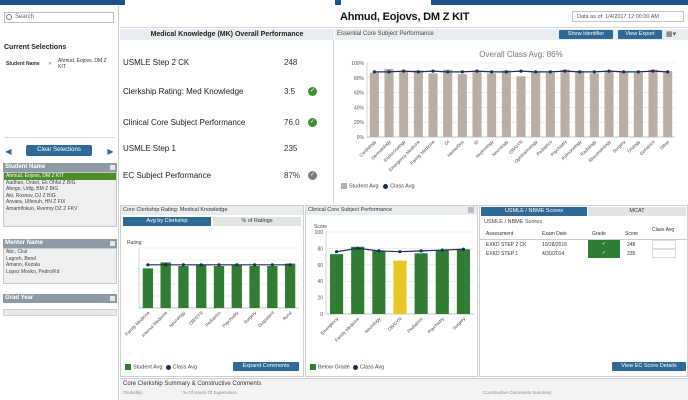 The image size is (688, 400). What do you see at coordinates (640, 34) in the screenshot?
I see `view-export-button: View Export` at bounding box center [640, 34].